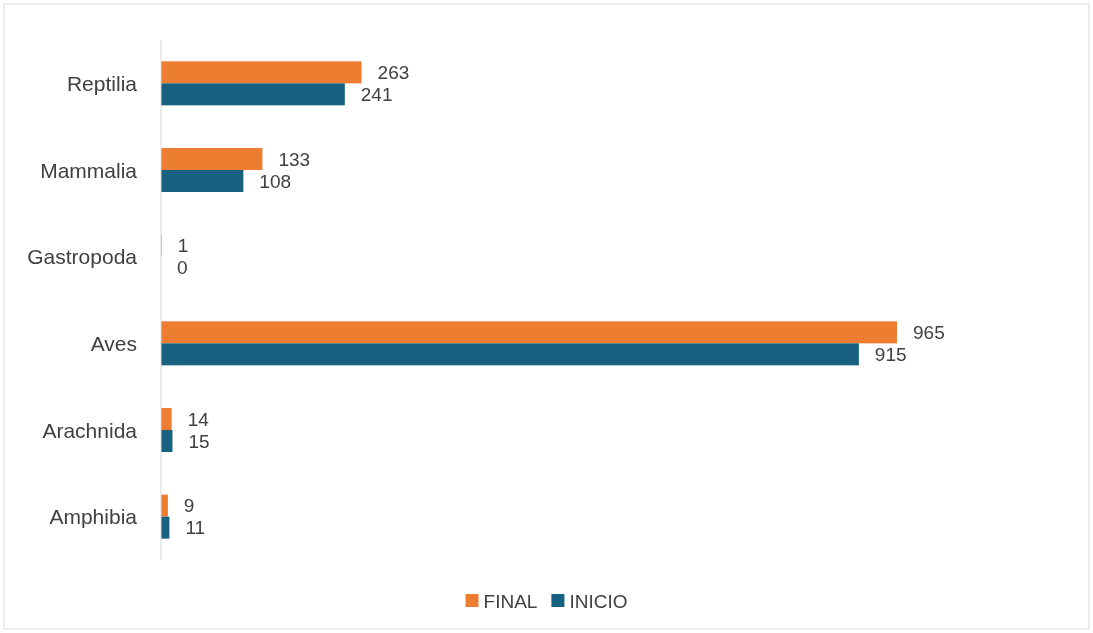  What do you see at coordinates (294, 159) in the screenshot?
I see `data-label: 133` at bounding box center [294, 159].